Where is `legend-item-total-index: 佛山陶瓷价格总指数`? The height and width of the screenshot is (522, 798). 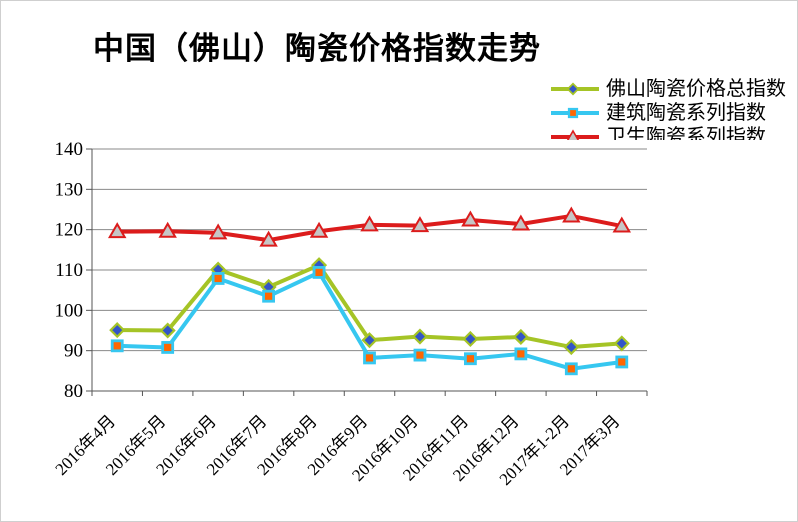
legend-item-total-index: 佛山陶瓷价格总指数 is located at coordinates (674, 89).